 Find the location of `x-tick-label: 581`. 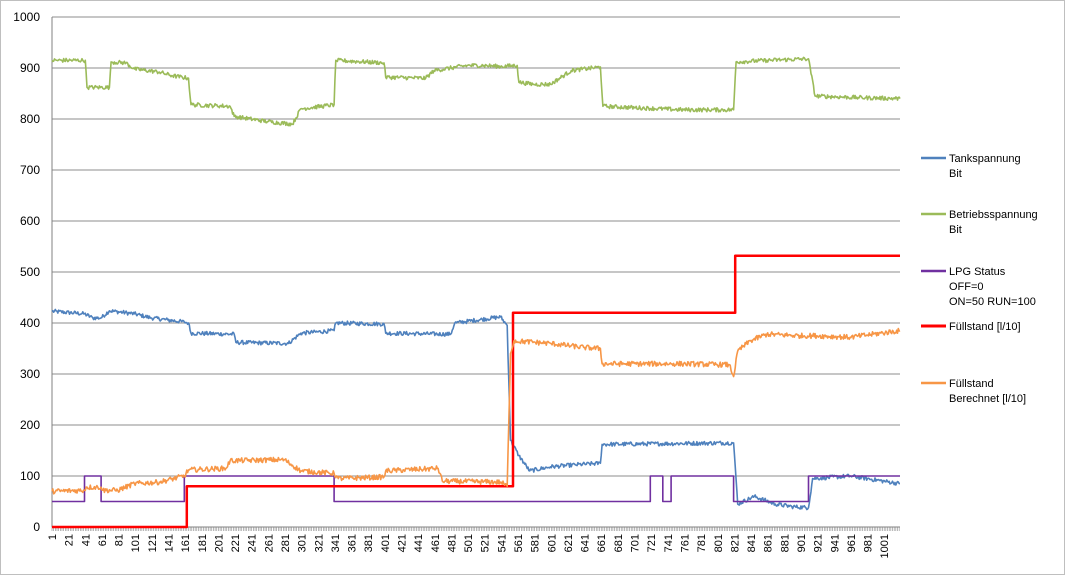

x-tick-label: 581 is located at coordinates (536, 543).